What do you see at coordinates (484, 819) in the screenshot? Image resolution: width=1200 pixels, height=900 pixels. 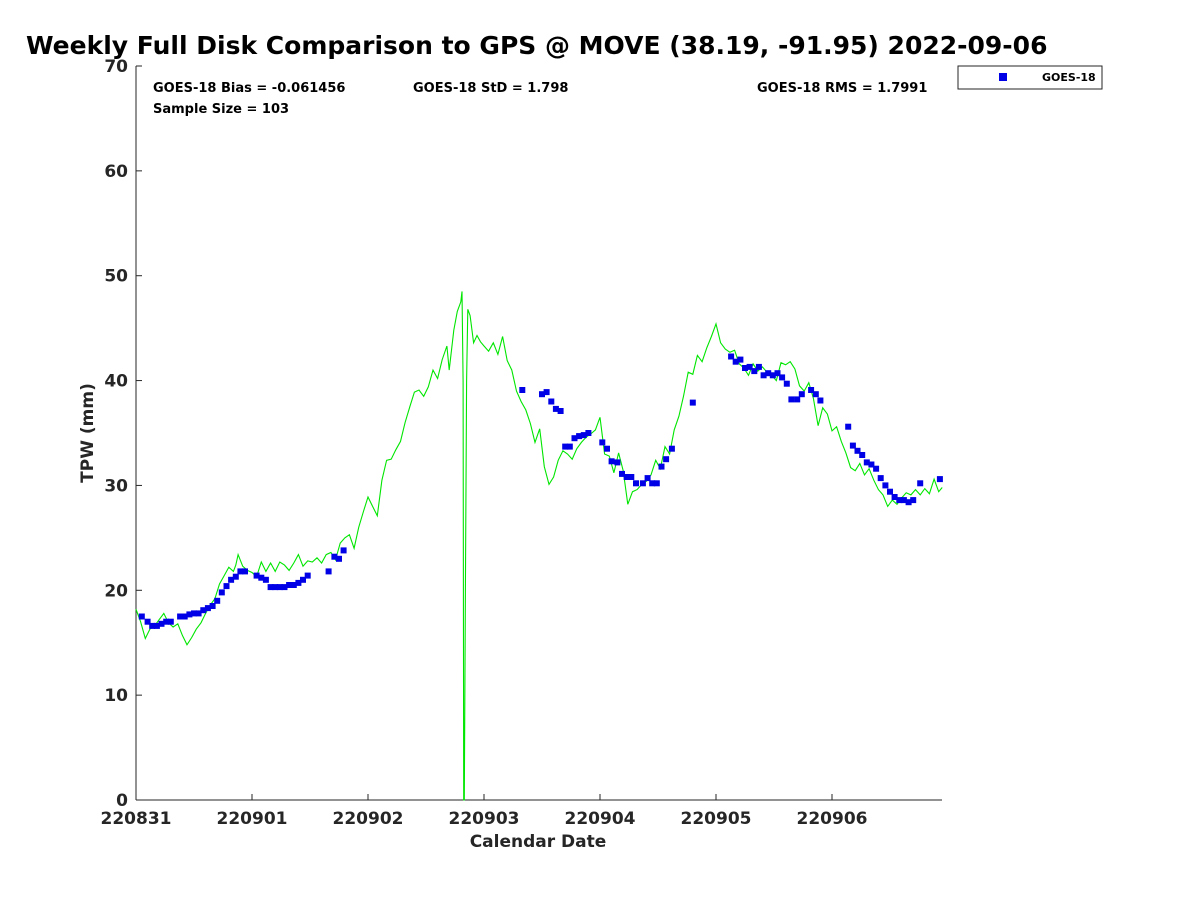 I see `x-tick-label: 220903` at bounding box center [484, 819].